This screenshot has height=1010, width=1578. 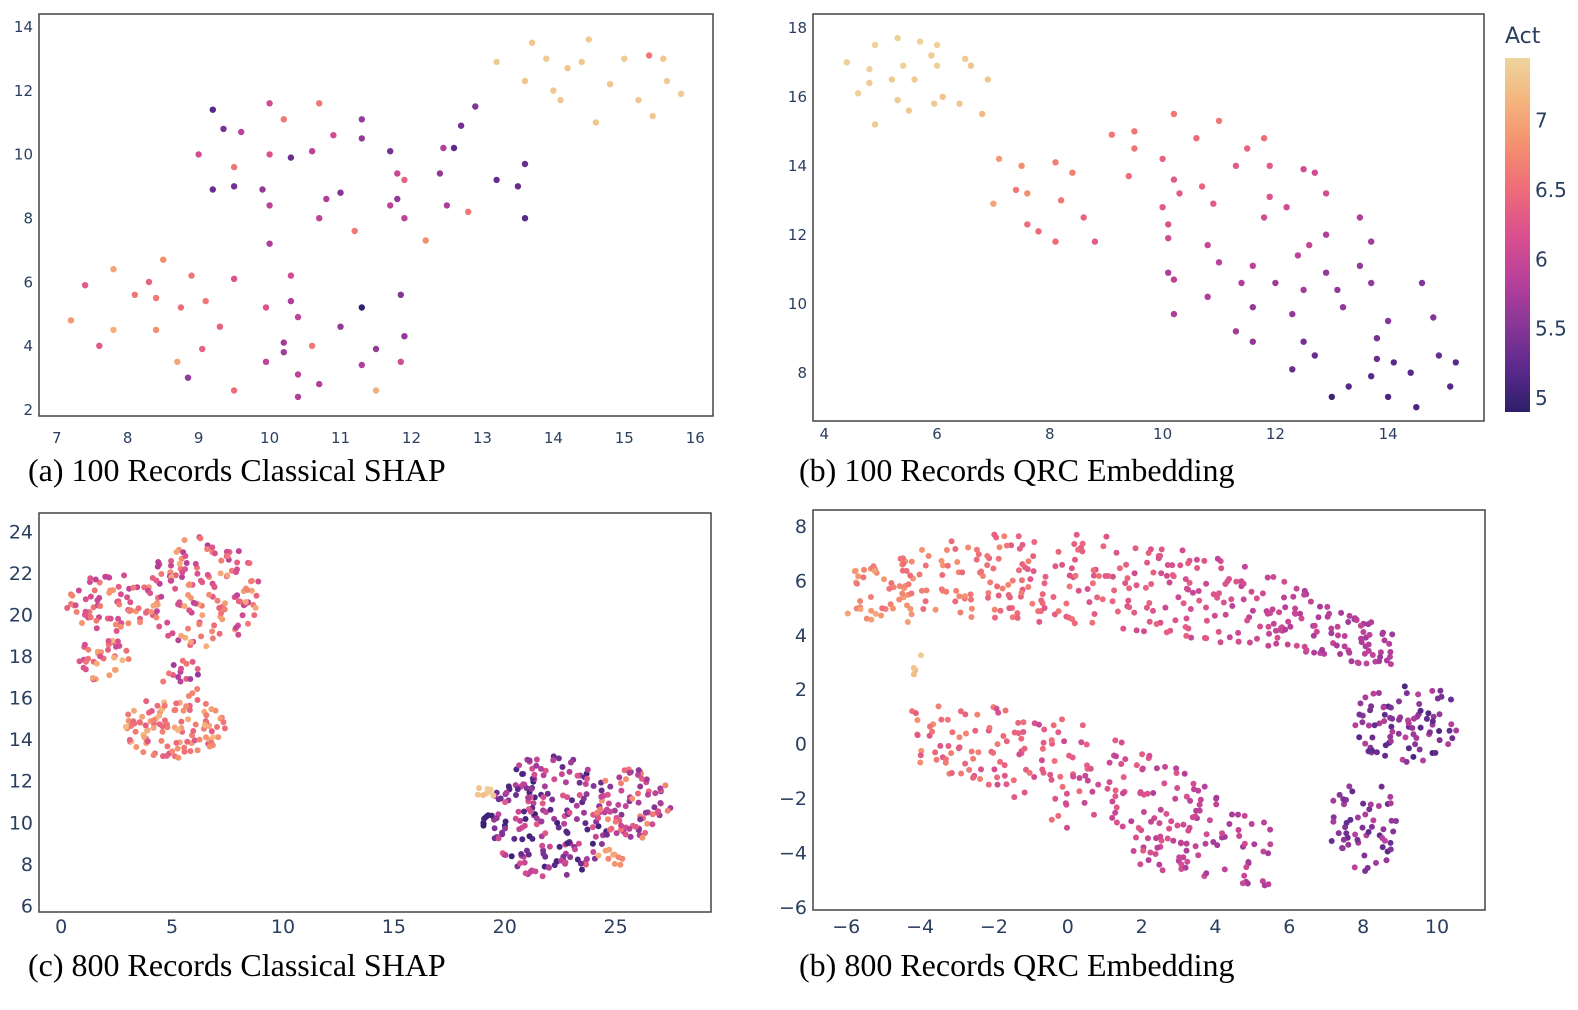 What do you see at coordinates (797, 166) in the screenshot?
I see `y-tick-label: 14` at bounding box center [797, 166].